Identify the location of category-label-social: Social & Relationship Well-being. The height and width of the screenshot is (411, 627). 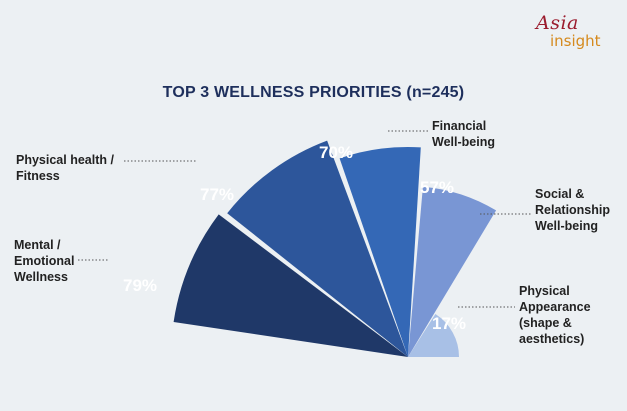
(573, 210).